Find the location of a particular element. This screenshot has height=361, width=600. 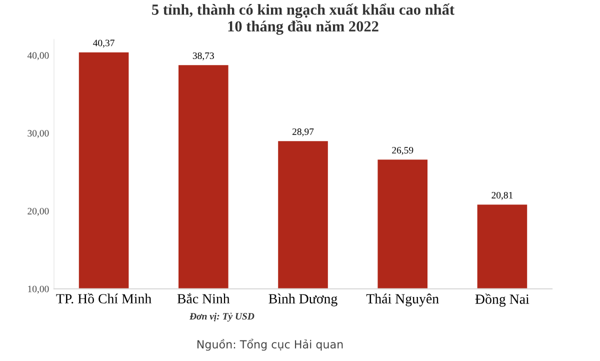

y-tick-label: 40,00 is located at coordinates (38, 56).